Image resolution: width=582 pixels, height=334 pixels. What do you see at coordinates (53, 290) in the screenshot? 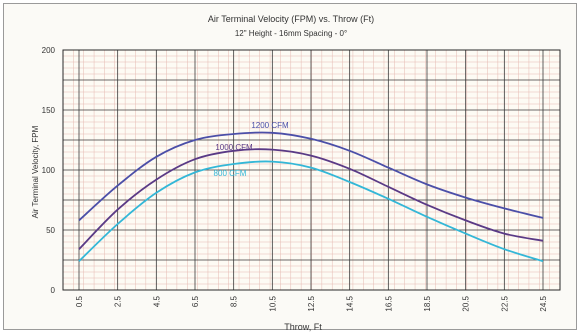
I see `y-tick-label: 0` at bounding box center [53, 290].